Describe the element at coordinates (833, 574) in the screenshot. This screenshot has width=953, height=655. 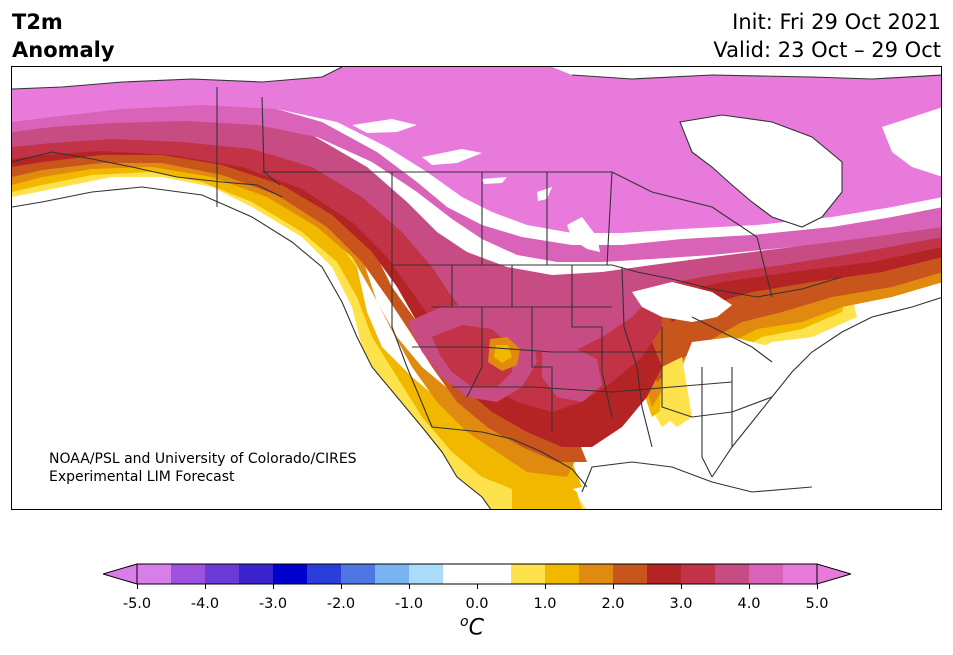
I see `colorbar-extend-high` at that location.